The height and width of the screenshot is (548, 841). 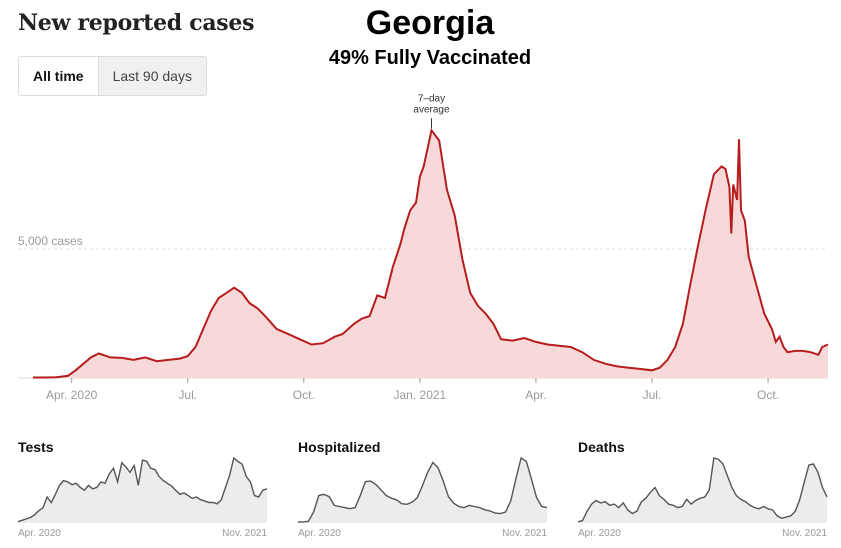 What do you see at coordinates (535, 395) in the screenshot?
I see `x-tick-label: Apr.` at bounding box center [535, 395].